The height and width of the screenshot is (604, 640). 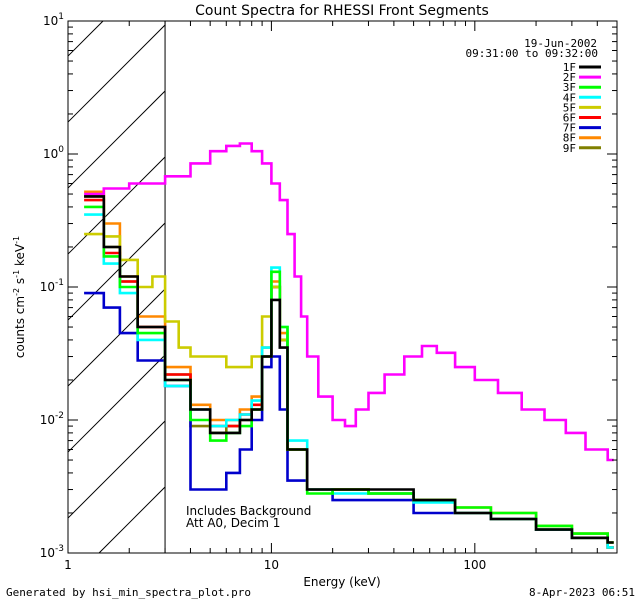 What do you see at coordinates (68, 565) in the screenshot?
I see `x-tick-label: 1` at bounding box center [68, 565].